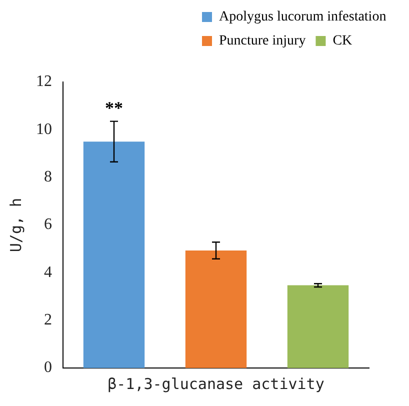 The image size is (409, 406). I want to click on y-tick-label: 2, so click(48, 320).